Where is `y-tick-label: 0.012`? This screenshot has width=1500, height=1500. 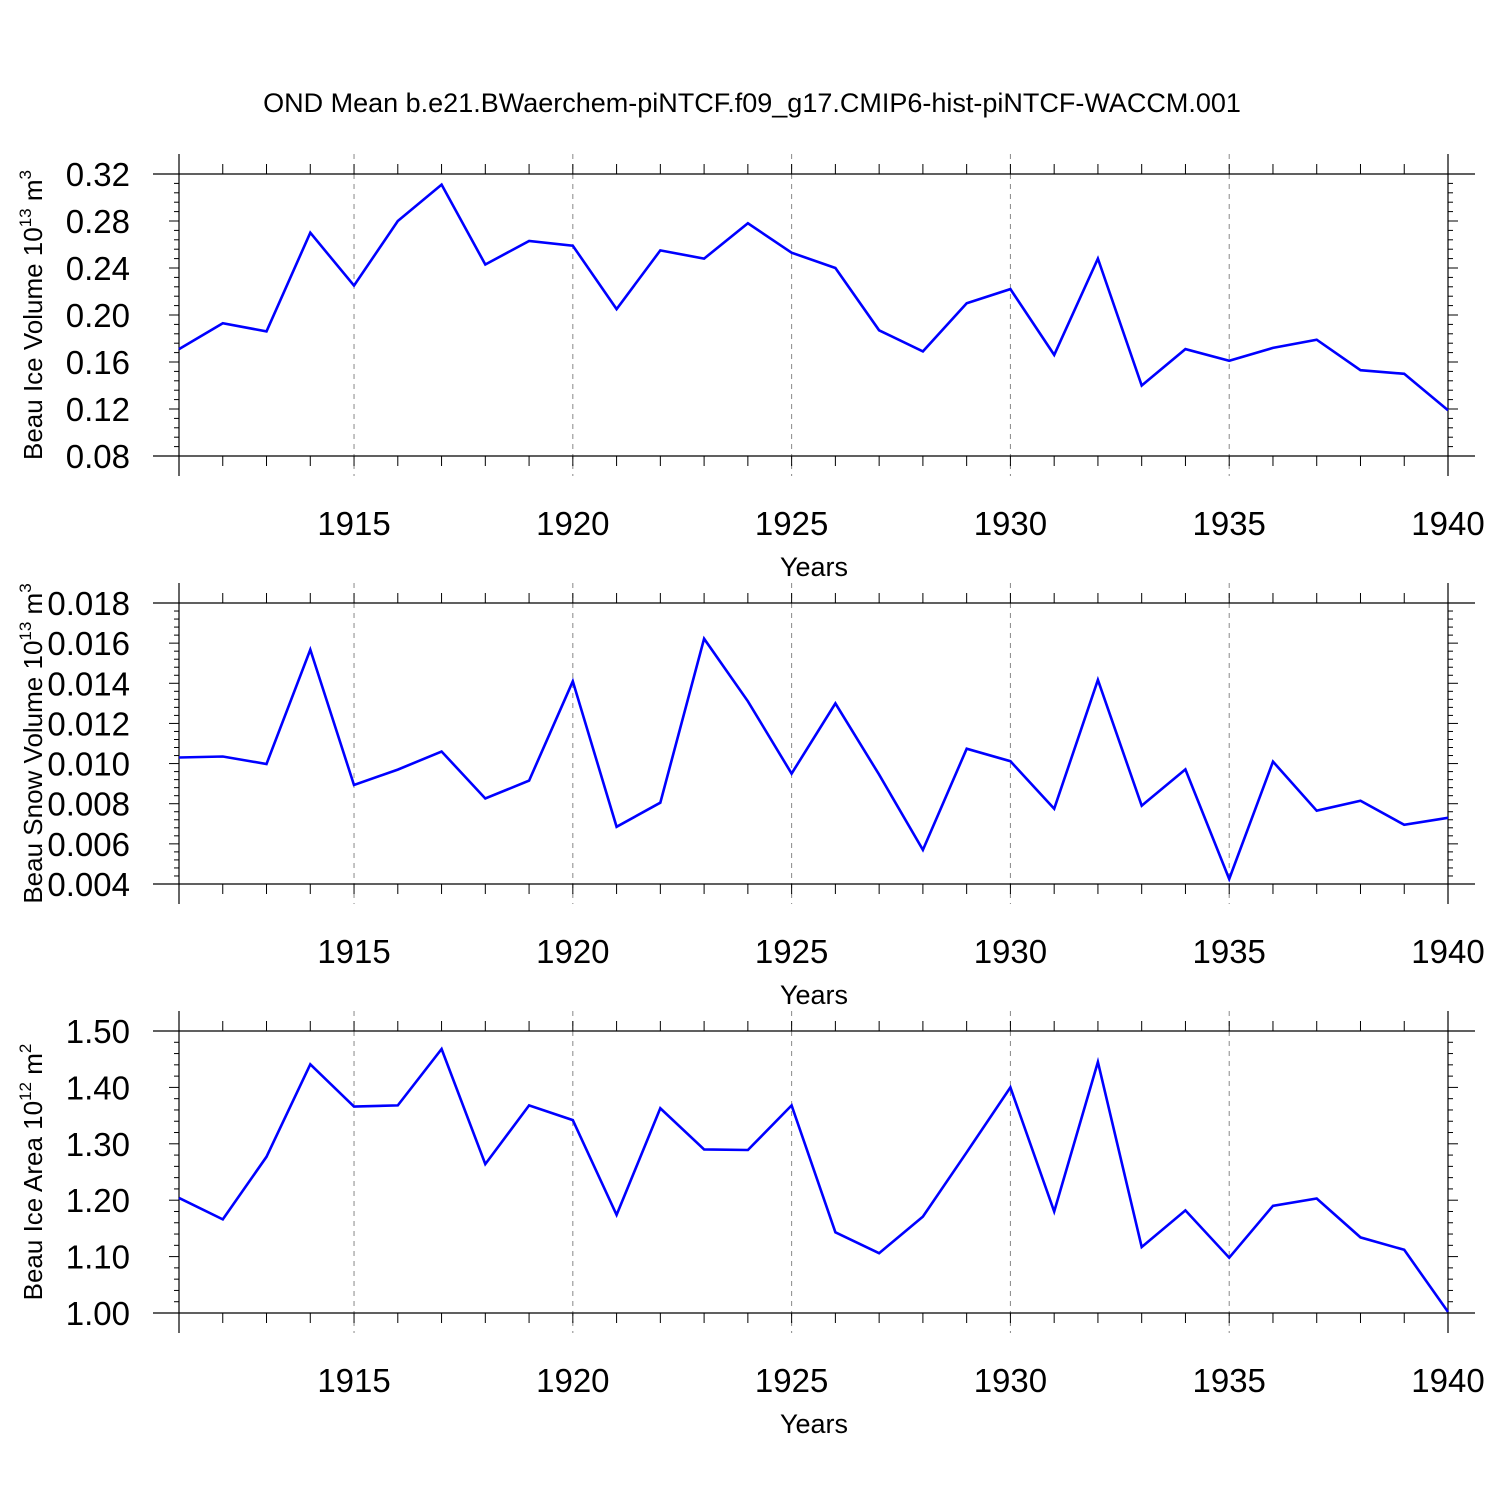 y-tick-label: 0.012 is located at coordinates (88, 723).